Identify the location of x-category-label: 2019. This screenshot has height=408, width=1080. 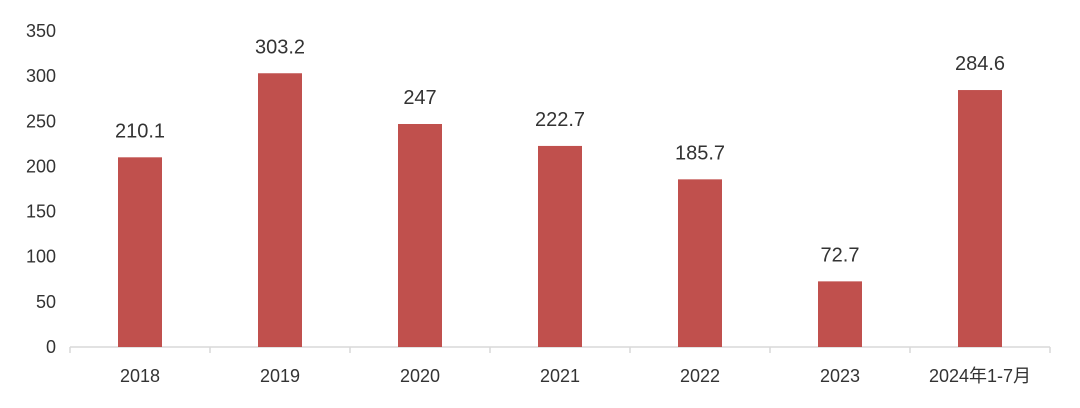
(280, 376).